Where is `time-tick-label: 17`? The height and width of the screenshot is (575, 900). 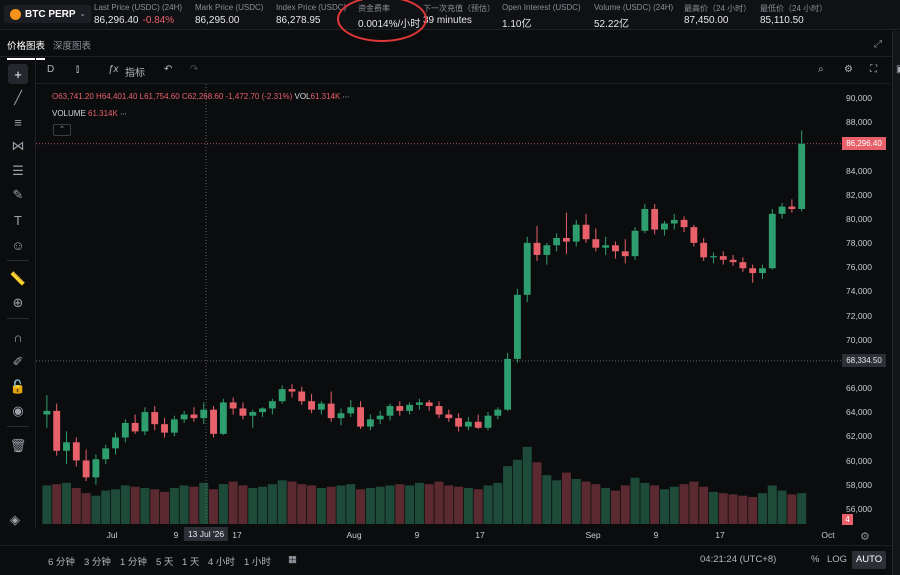
time-tick-label: 17 is located at coordinates (480, 535).